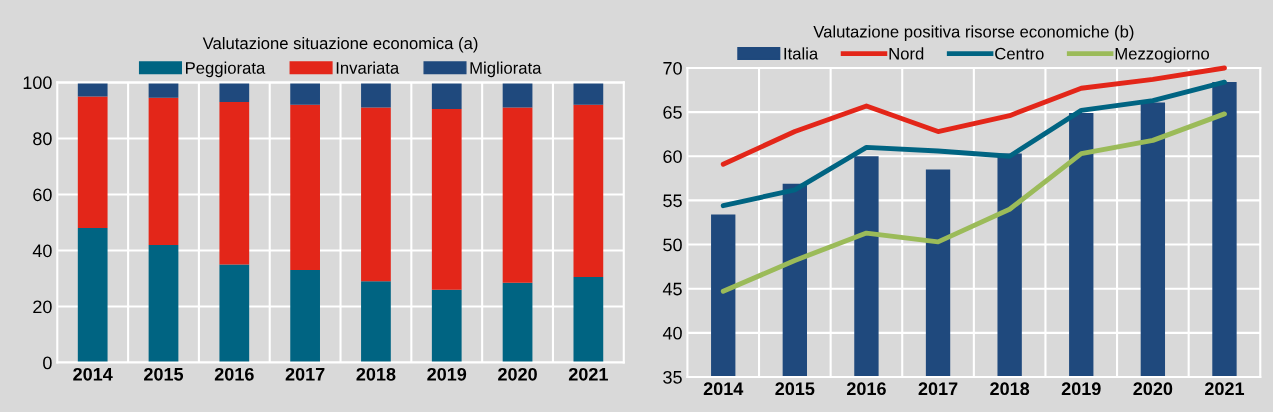 The height and width of the screenshot is (412, 1273). I want to click on y-tick-label: 35, so click(672, 377).